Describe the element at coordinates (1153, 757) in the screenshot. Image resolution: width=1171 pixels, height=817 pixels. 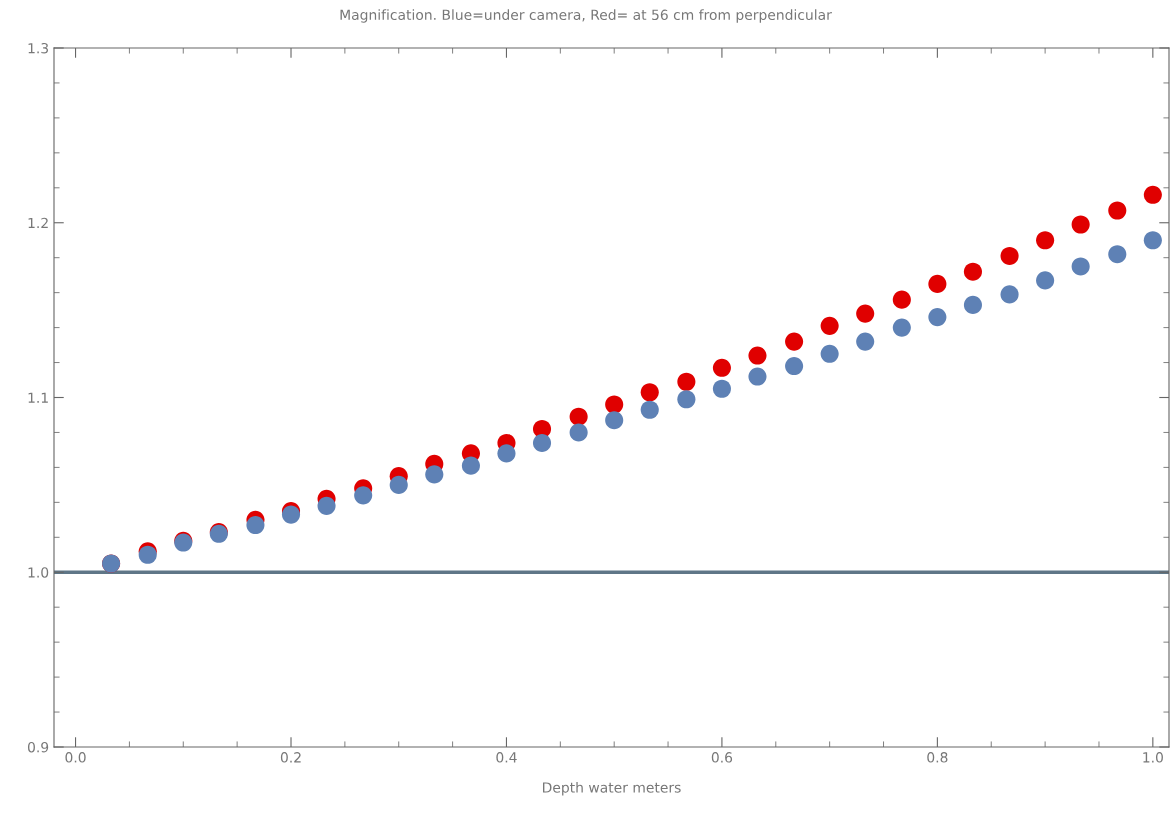
I see `x-tick-label: 1.0` at that location.